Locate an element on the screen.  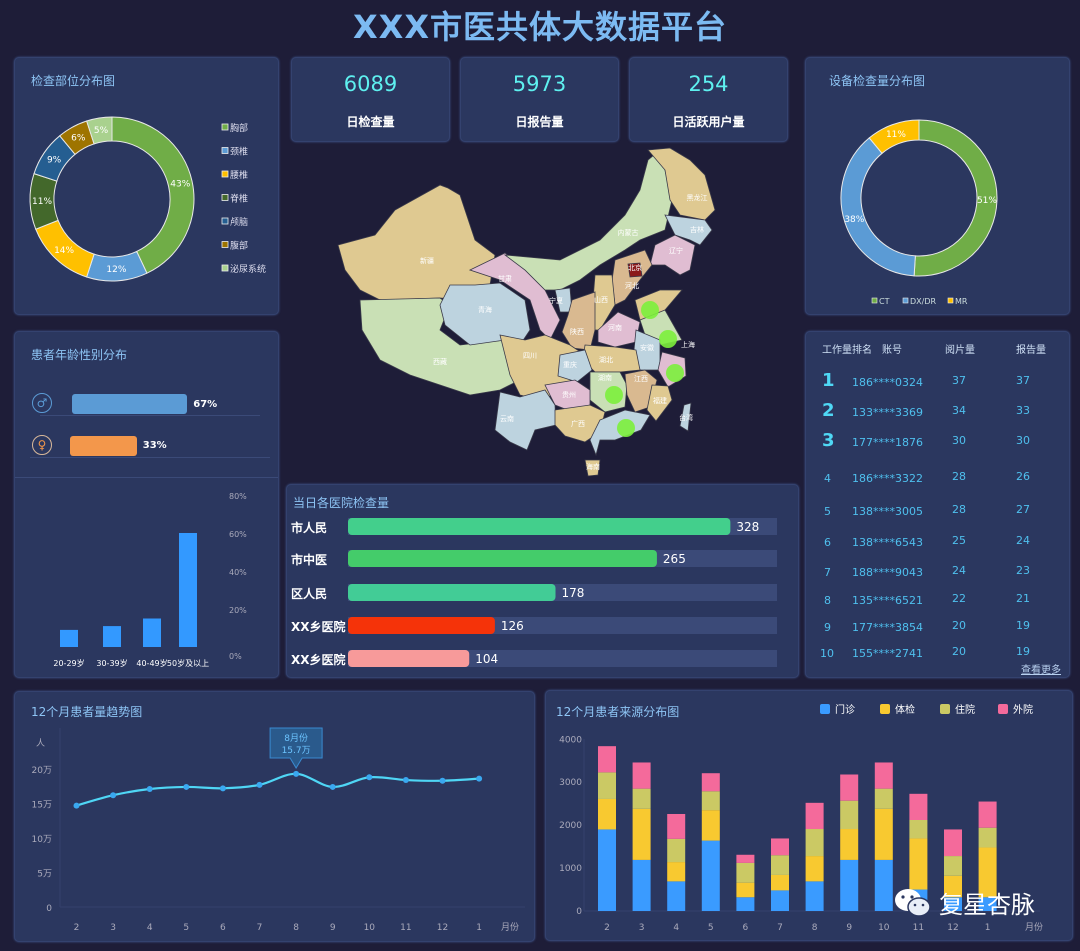
province-beijing is located at coordinates (635, 270).